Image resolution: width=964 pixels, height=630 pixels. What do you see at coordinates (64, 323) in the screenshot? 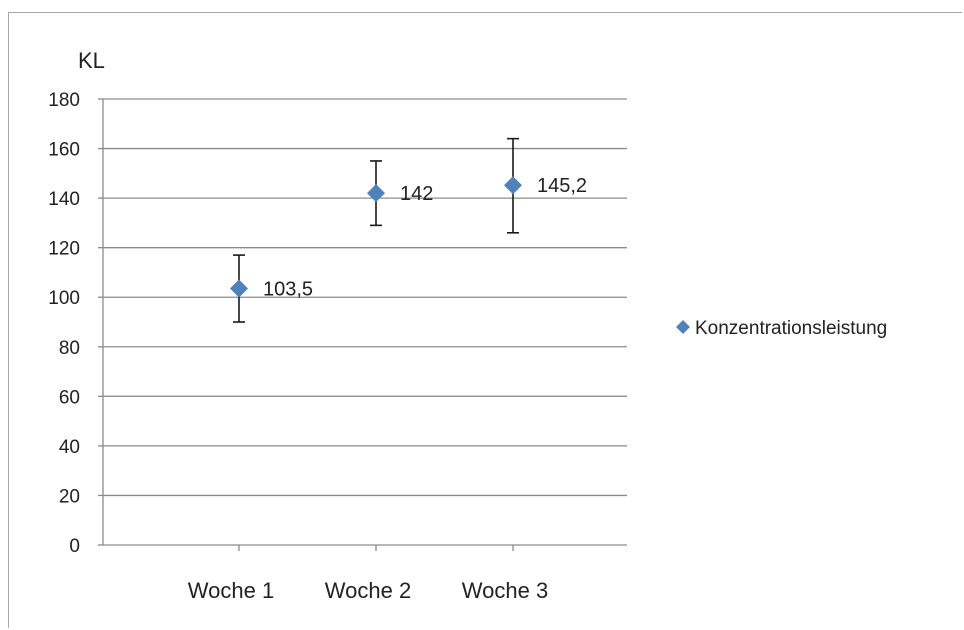
I see `y-tick-labels: 0 20 40 60 80 100 120 140 160 180` at bounding box center [64, 323].